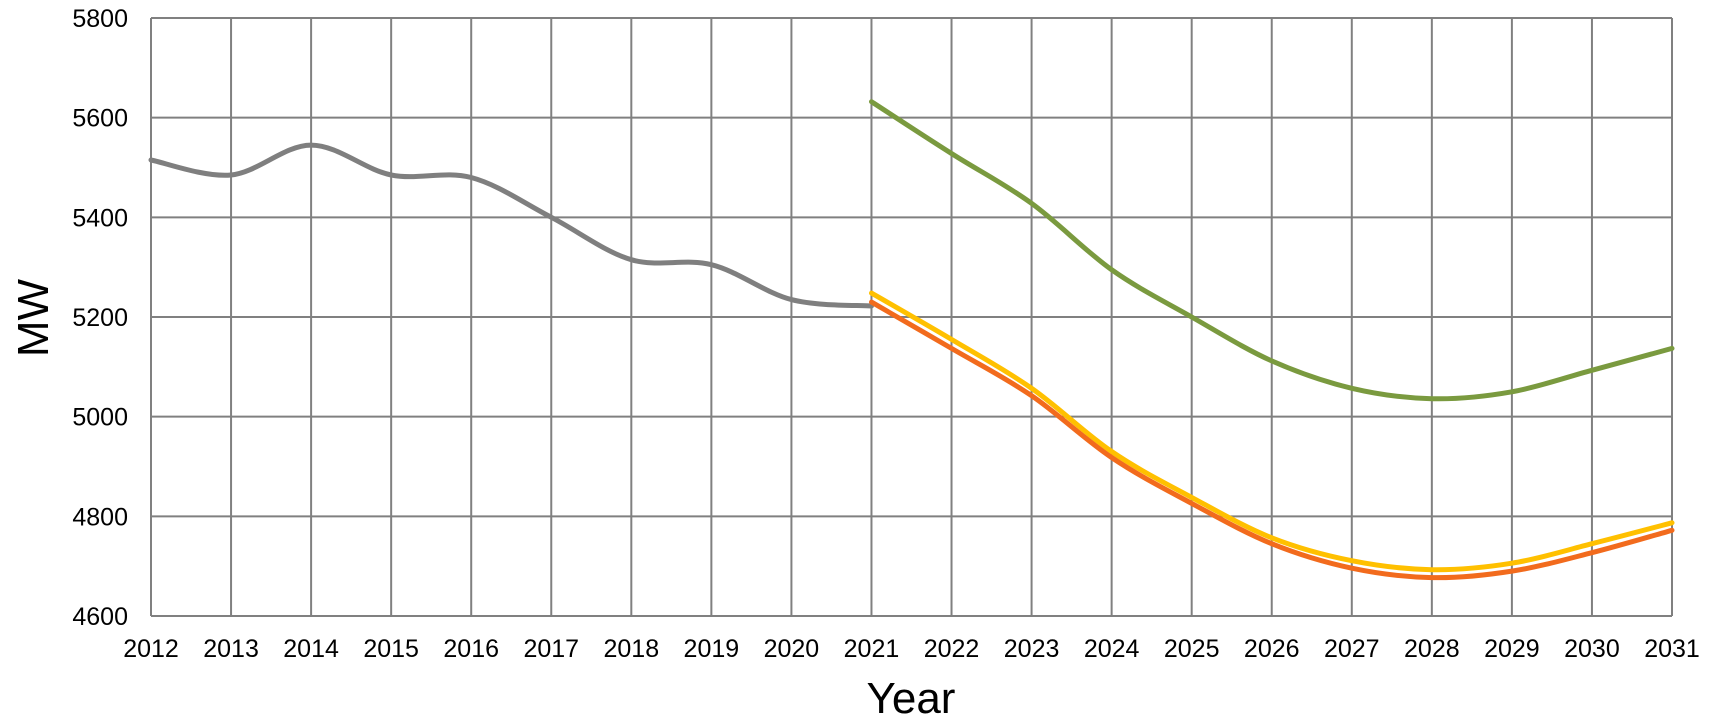 The image size is (1719, 718). I want to click on x-tick-label: 2012, so click(151, 649).